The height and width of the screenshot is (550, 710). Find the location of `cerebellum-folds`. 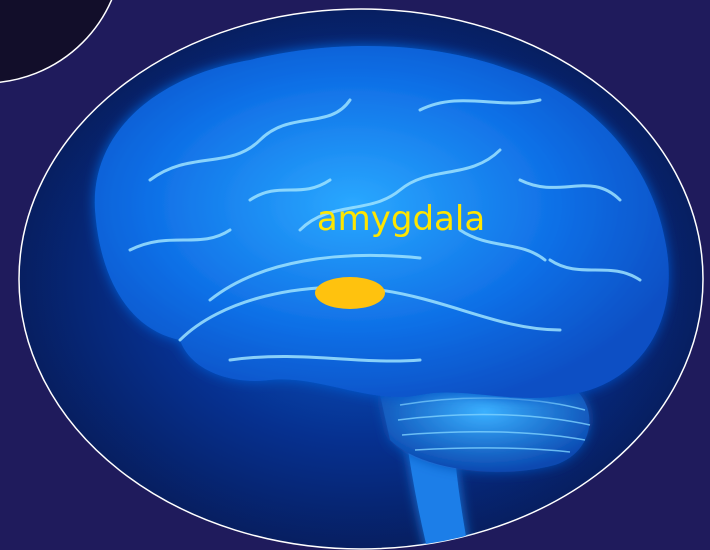

cerebellum-folds is located at coordinates (494, 425).